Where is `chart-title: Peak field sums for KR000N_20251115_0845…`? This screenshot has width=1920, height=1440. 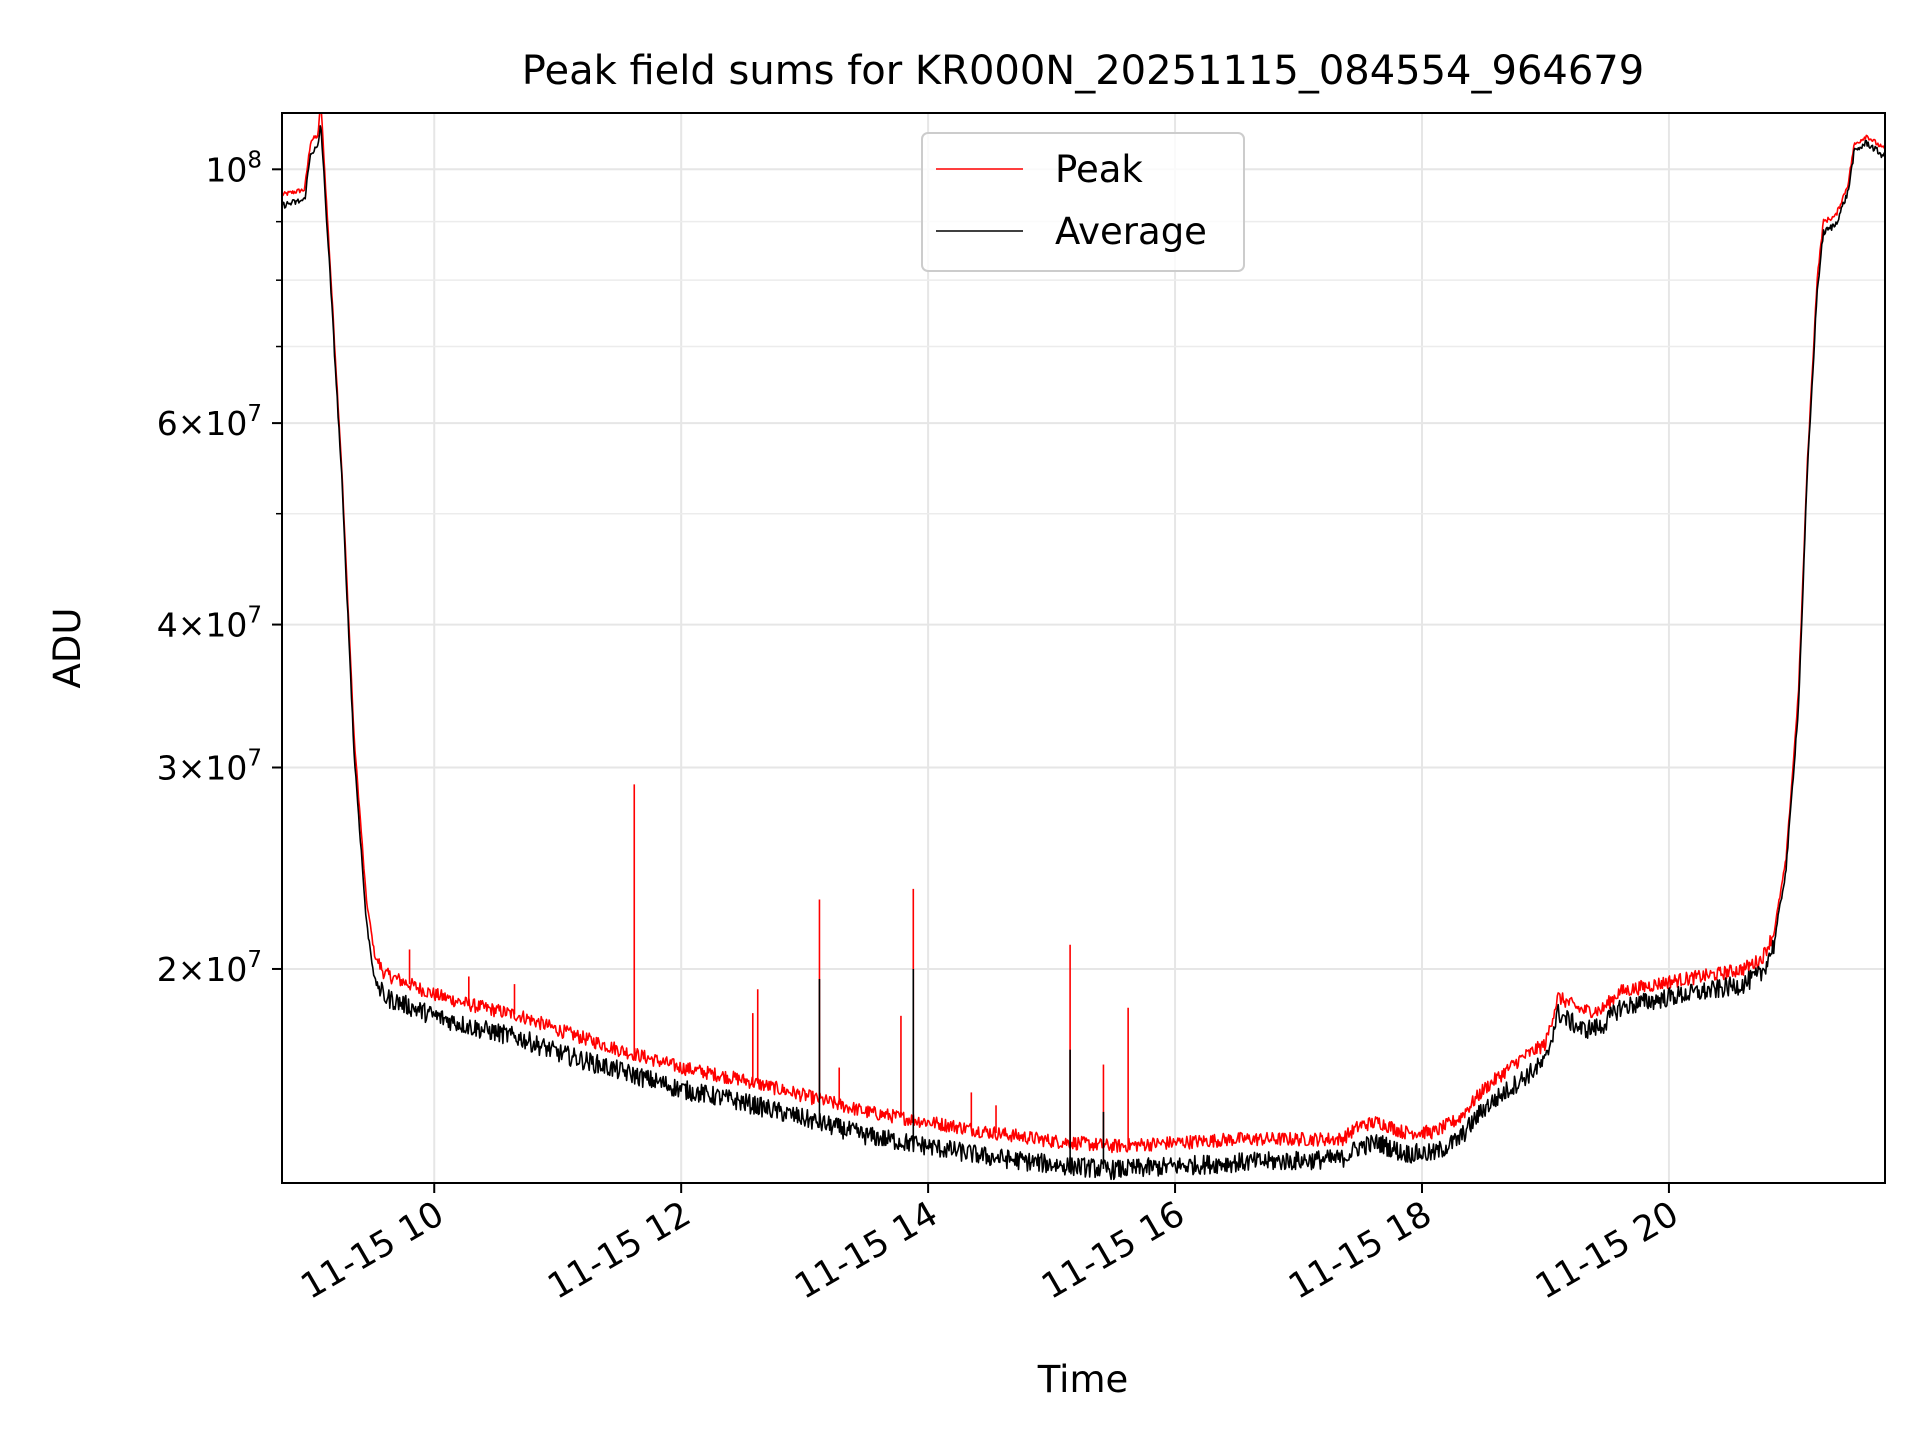 chart-title: Peak field sums for KR000N_20251115_0845… is located at coordinates (1083, 71).